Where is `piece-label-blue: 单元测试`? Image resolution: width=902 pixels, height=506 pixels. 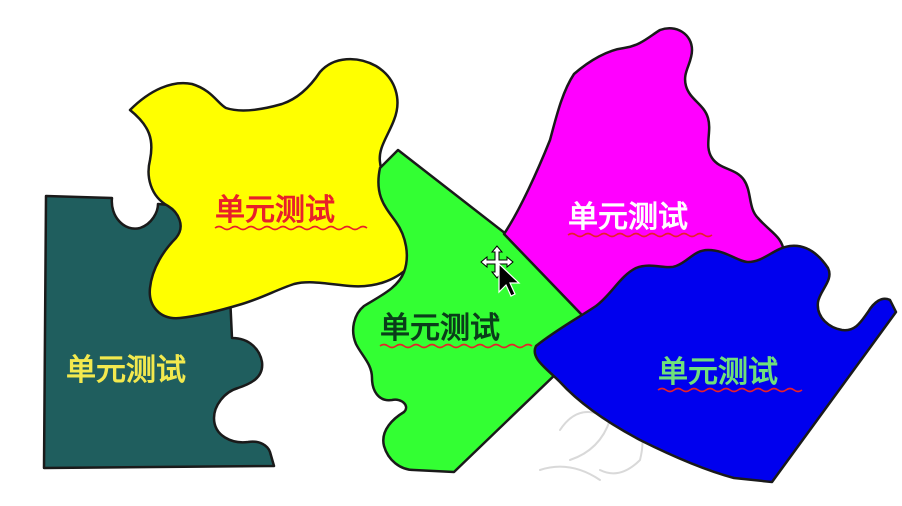 piece-label-blue: 单元测试 is located at coordinates (718, 372).